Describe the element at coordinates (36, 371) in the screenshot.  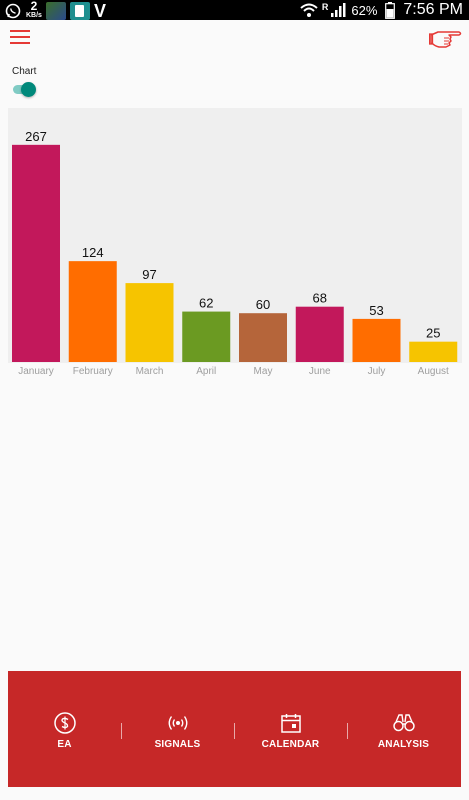
I see `x-tick-label: January` at that location.